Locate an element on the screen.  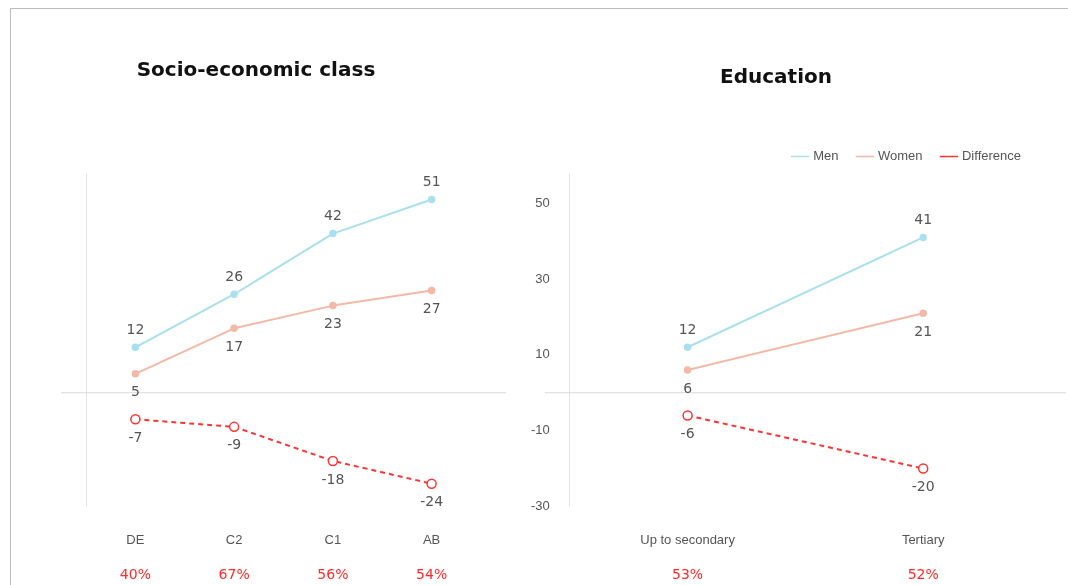
data-label: 27 is located at coordinates (431, 308).